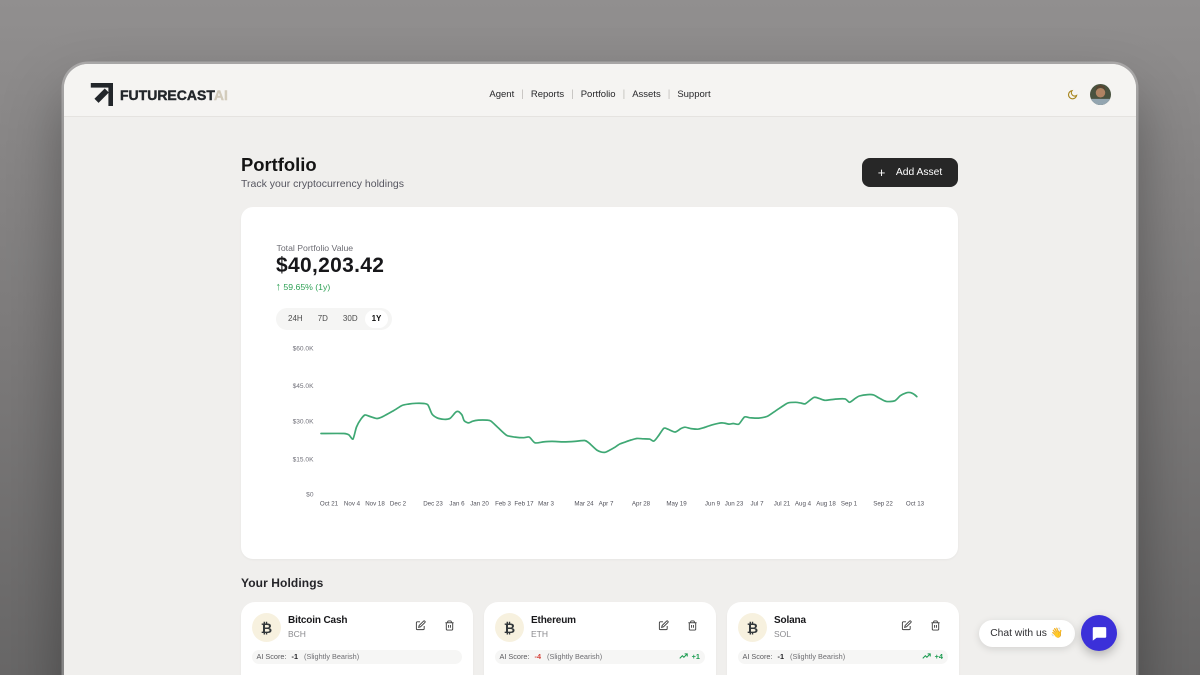  What do you see at coordinates (915, 504) in the screenshot?
I see `svg-text: Oct 13` at bounding box center [915, 504].